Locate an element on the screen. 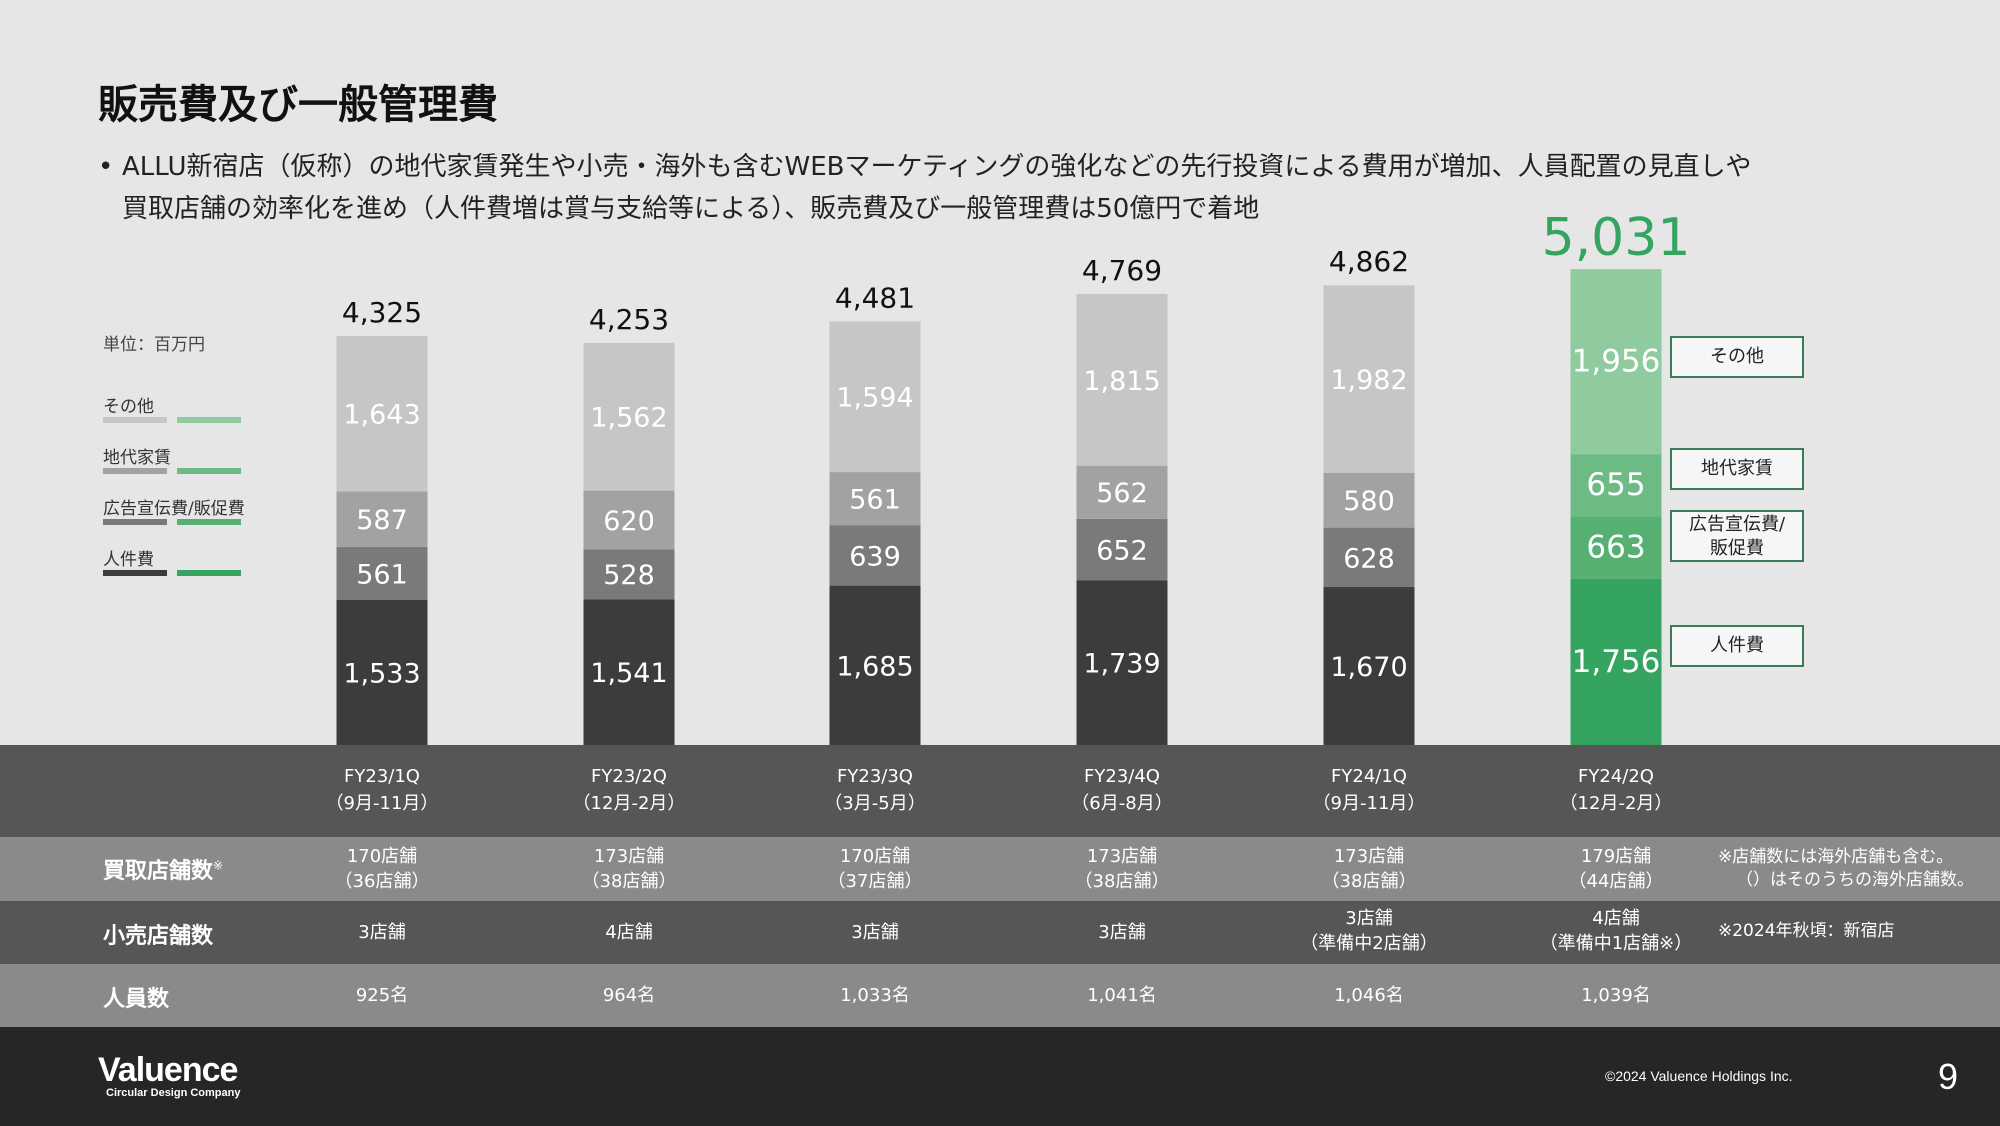  bar-value-label: 1,739 is located at coordinates (1121, 664).